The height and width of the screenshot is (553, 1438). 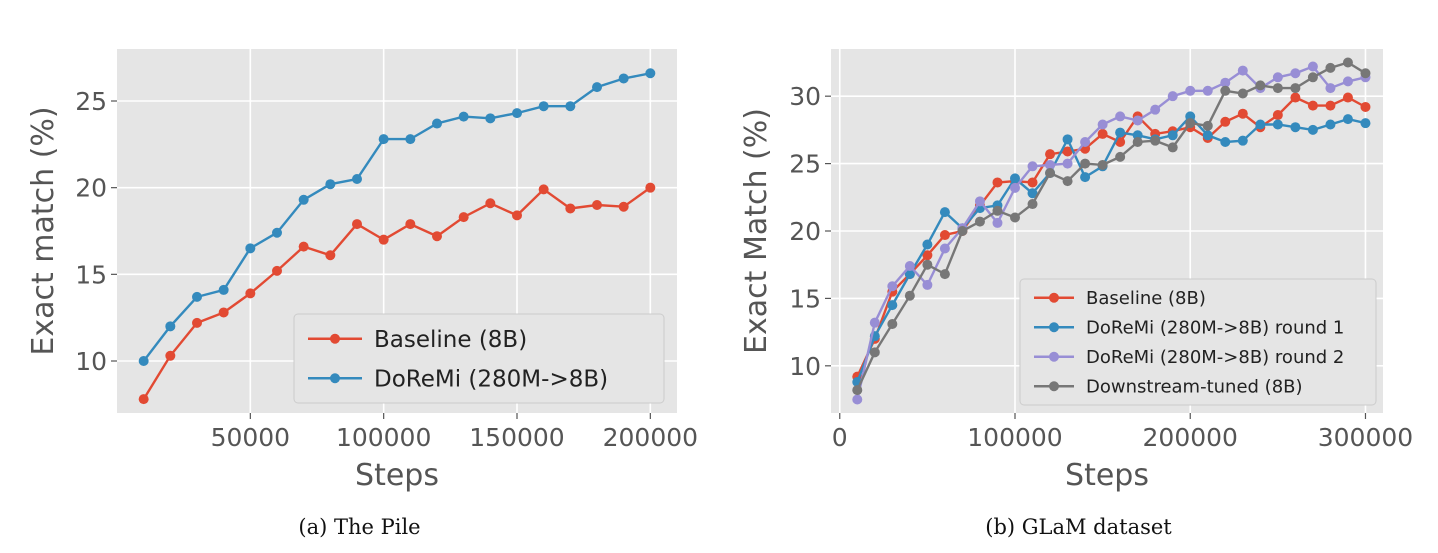 What do you see at coordinates (756, 231) in the screenshot?
I see `y-axis-label: Exact Match (%)` at bounding box center [756, 231].